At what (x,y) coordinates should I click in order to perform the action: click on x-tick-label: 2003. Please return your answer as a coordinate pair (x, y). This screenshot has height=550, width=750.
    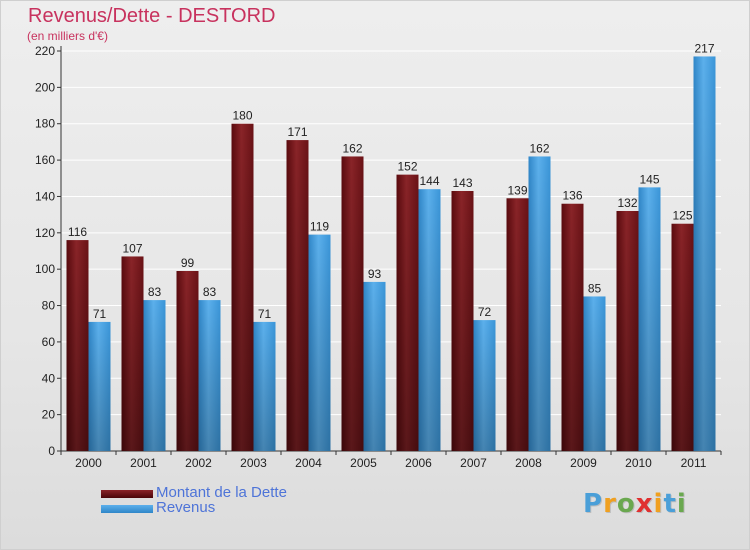
    Looking at the image, I should click on (253, 463).